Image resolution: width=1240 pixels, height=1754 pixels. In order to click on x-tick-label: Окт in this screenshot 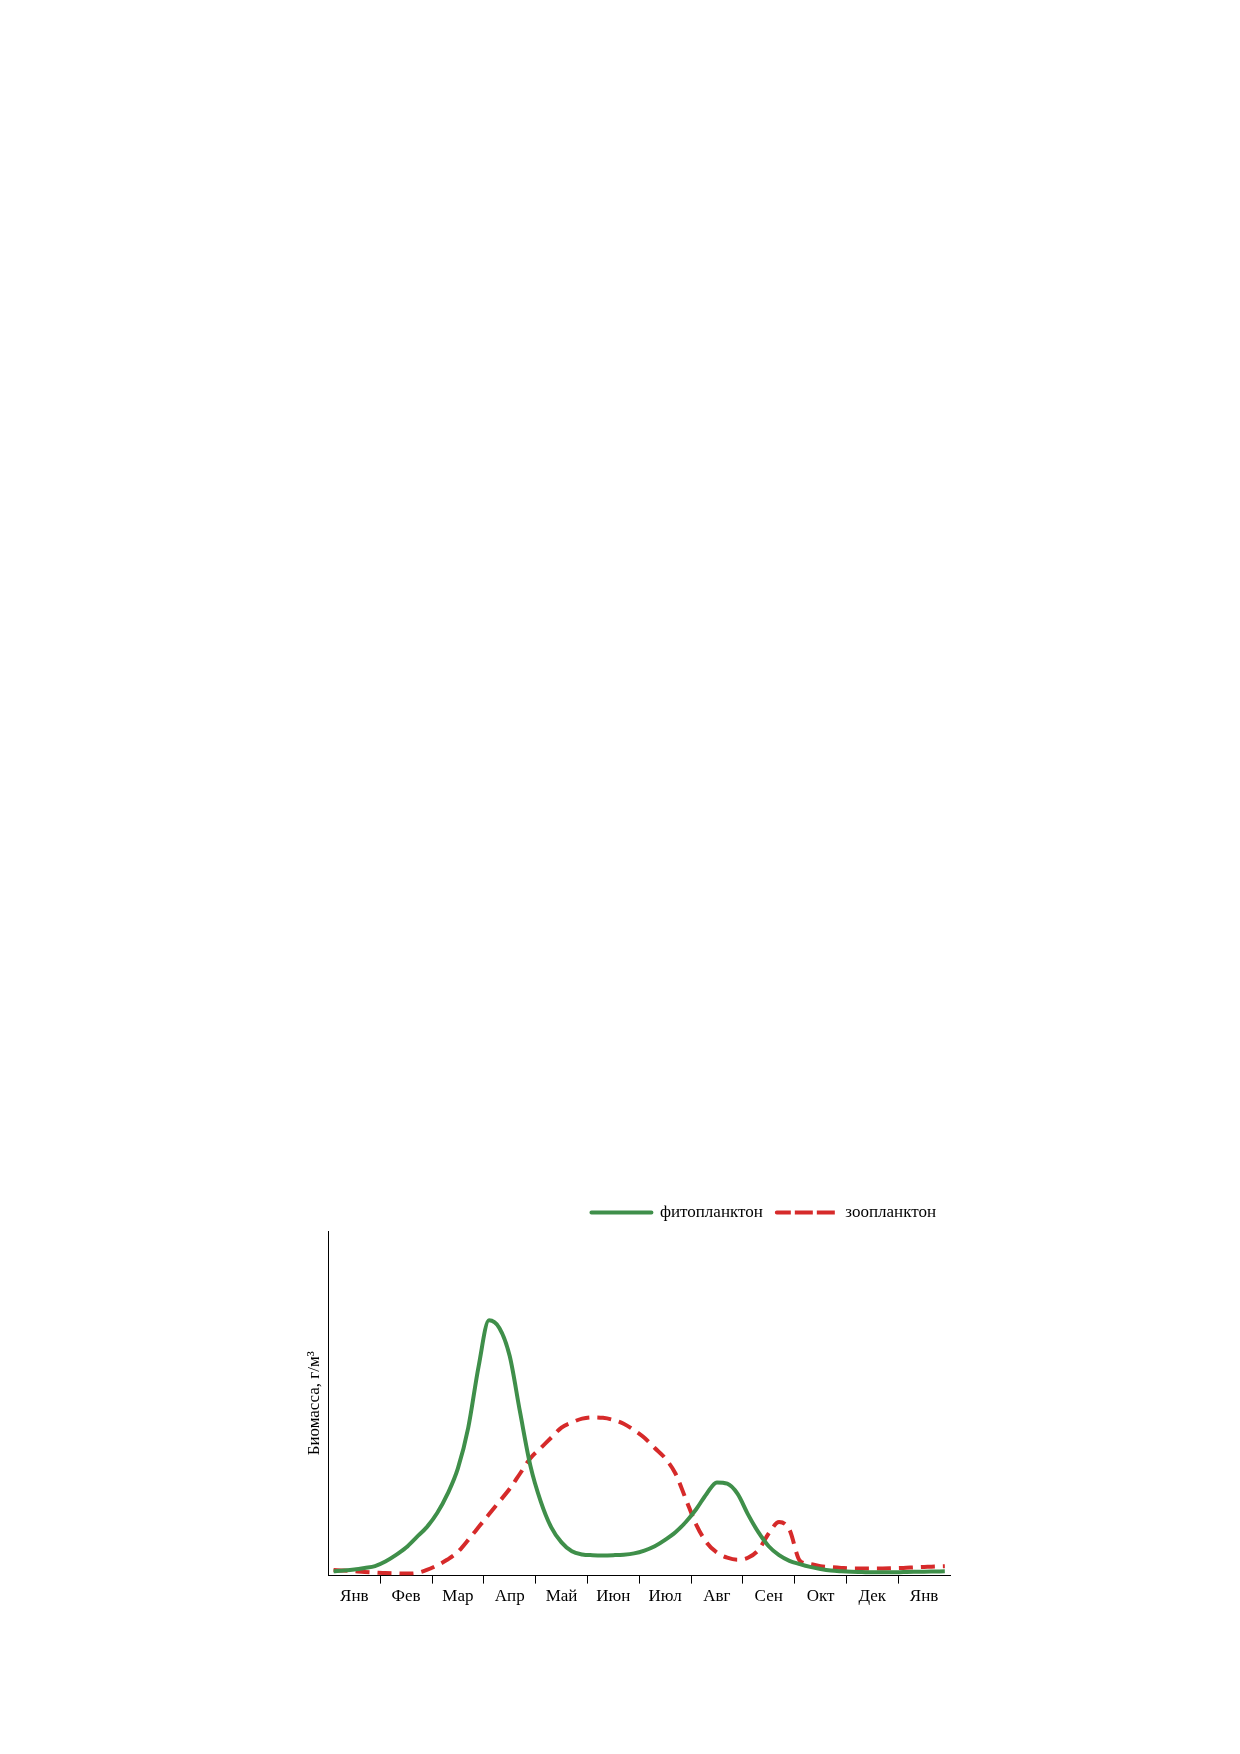, I will do `click(820, 1596)`.